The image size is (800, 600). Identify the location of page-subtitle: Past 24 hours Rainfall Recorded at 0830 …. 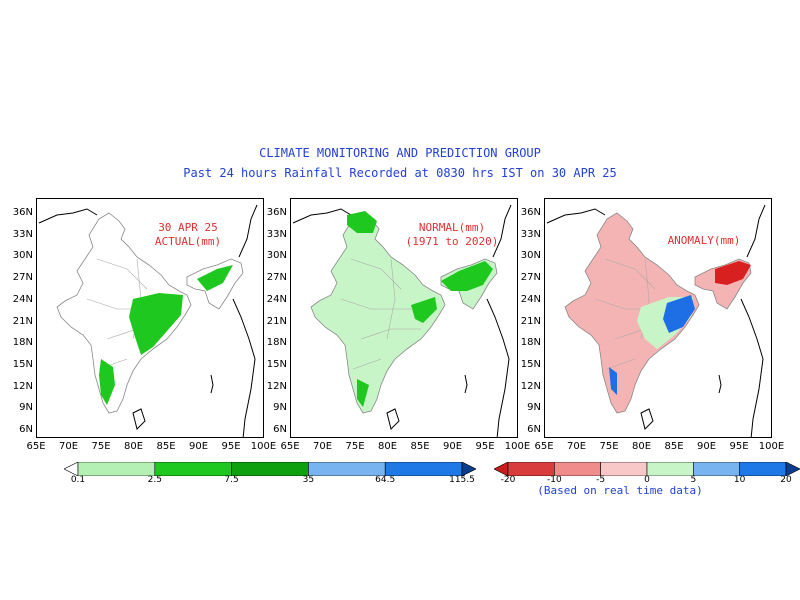
(400, 173).